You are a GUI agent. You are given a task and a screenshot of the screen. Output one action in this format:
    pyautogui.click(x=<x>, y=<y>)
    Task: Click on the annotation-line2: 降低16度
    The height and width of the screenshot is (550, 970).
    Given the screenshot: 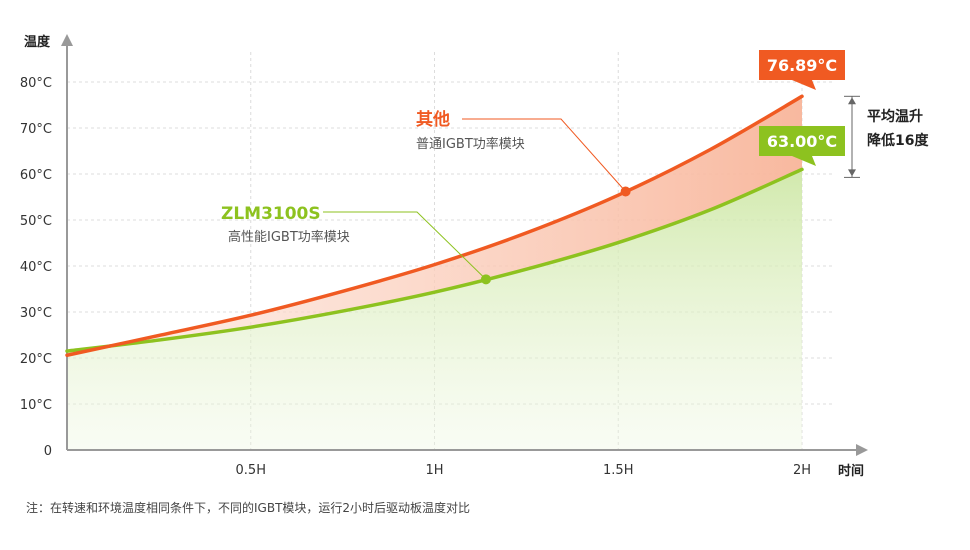 What is the action you would take?
    pyautogui.click(x=898, y=140)
    